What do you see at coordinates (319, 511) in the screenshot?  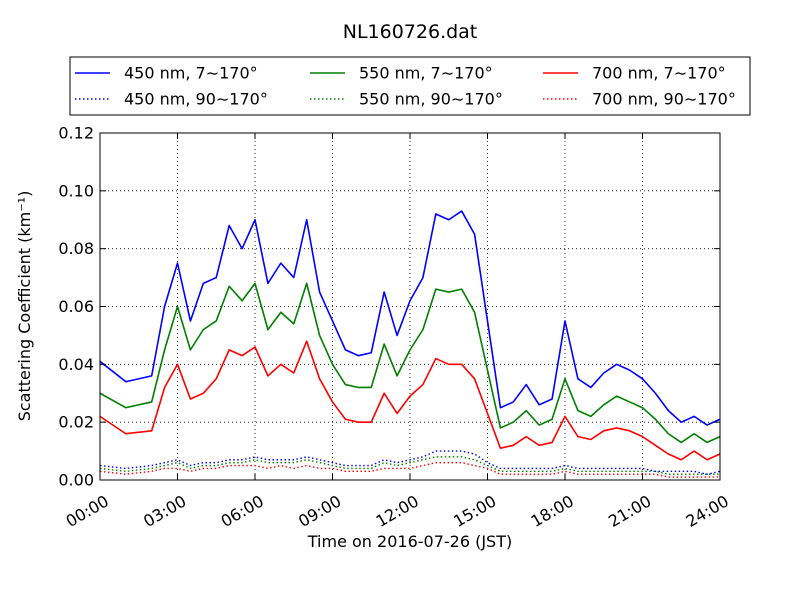 I see `x-tick-label: 09:00` at bounding box center [319, 511].